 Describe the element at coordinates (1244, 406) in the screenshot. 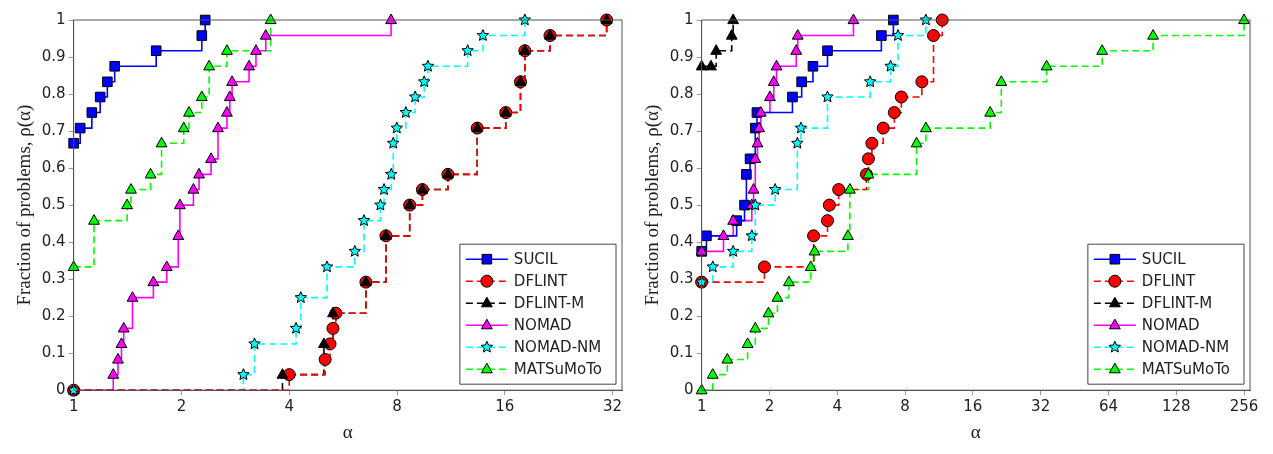

I see `x-tick-label: 256` at that location.